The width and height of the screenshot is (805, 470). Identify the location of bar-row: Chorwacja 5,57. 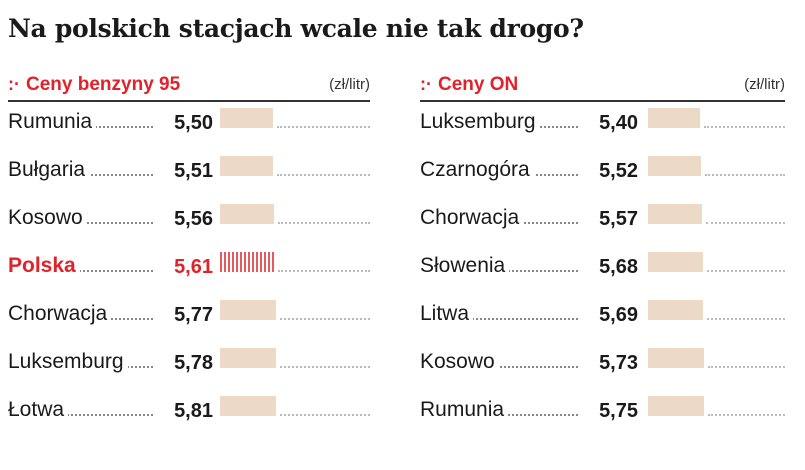
(602, 222).